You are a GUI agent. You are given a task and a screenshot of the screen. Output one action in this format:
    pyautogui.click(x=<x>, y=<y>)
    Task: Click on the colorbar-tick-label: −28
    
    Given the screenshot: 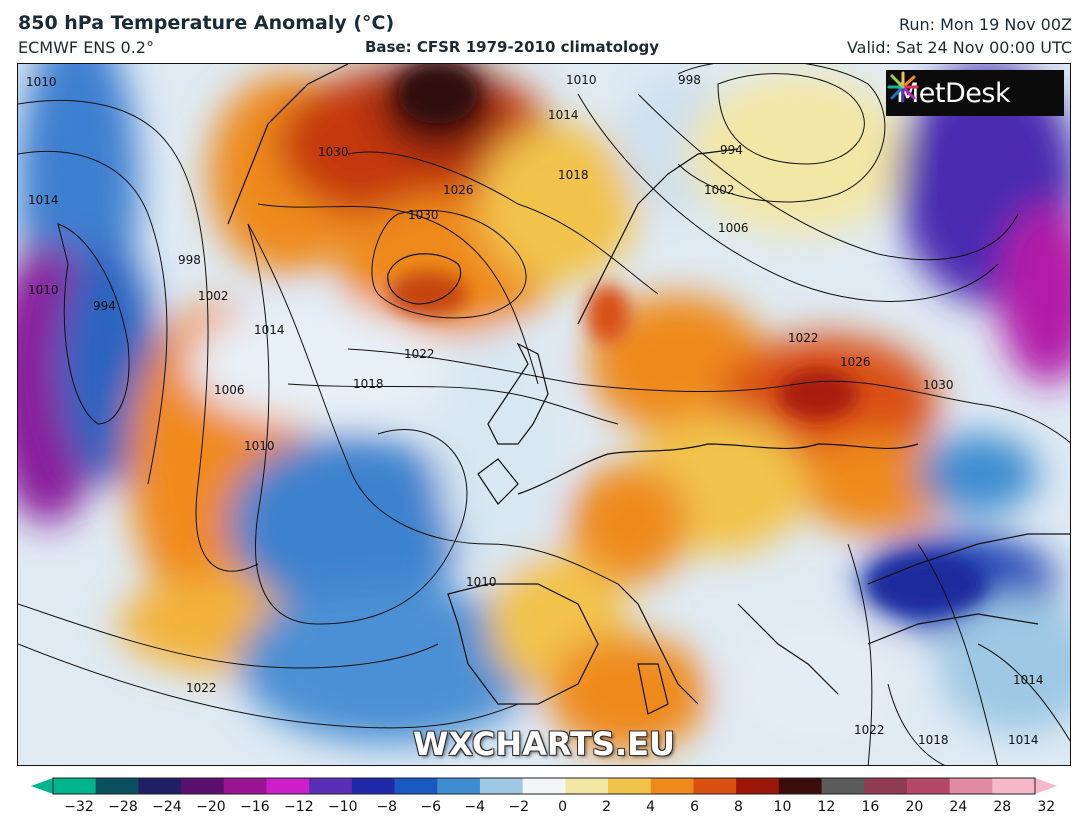 What is the action you would take?
    pyautogui.click(x=123, y=807)
    